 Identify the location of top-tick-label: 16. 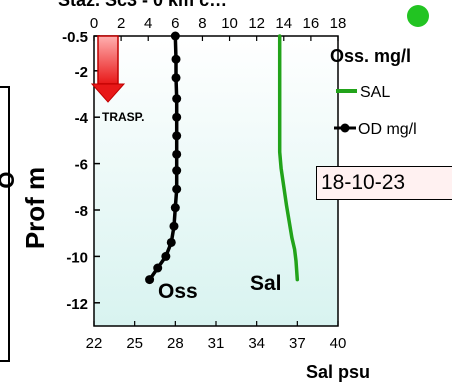
(311, 23).